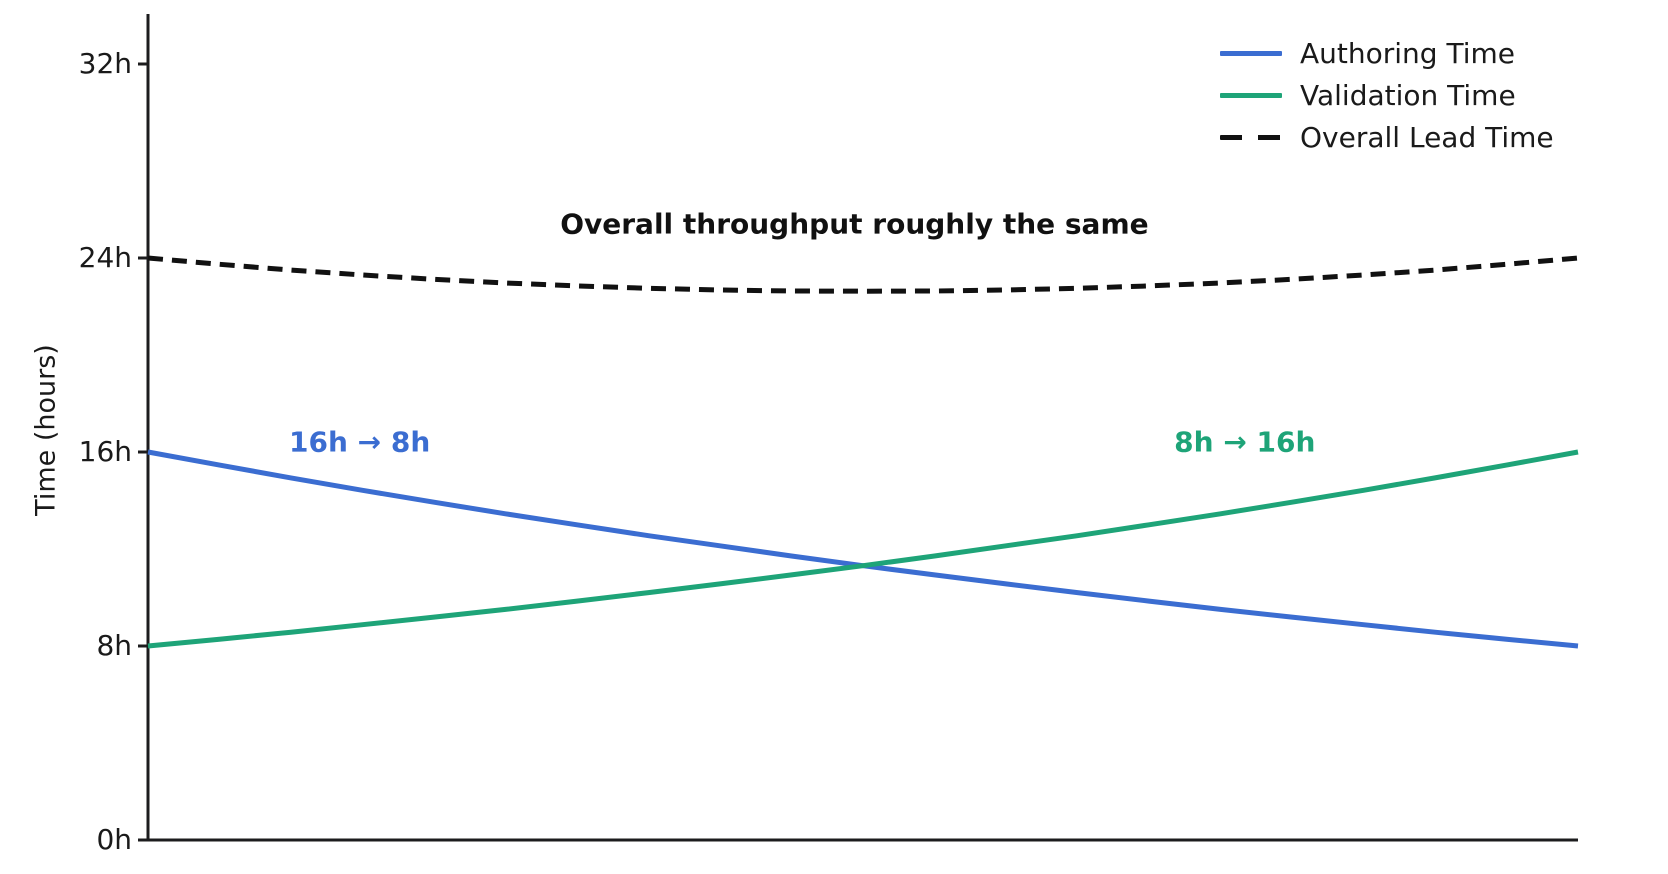  Describe the element at coordinates (1407, 53) in the screenshot. I see `legend-label-authoring-time: Authoring Time` at that location.